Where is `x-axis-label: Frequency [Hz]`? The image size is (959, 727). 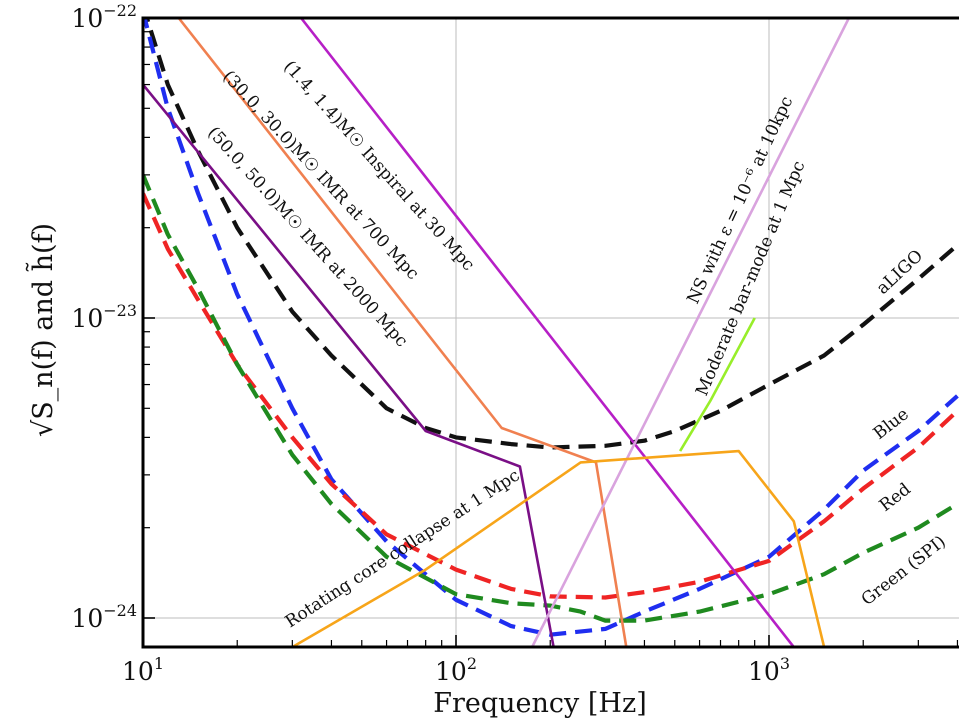 x-axis-label: Frequency [Hz] is located at coordinates (539, 703).